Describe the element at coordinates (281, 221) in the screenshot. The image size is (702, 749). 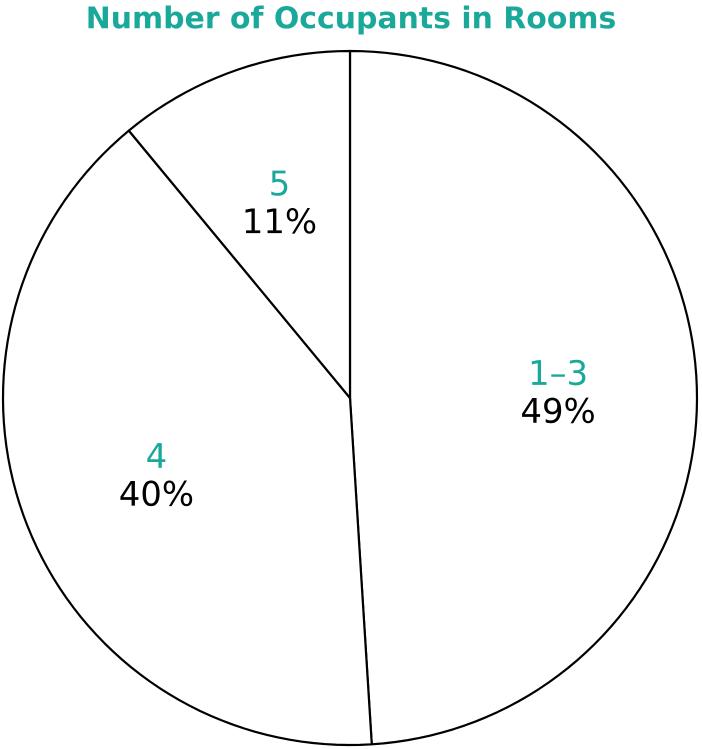
I see `data-label: 11%` at that location.